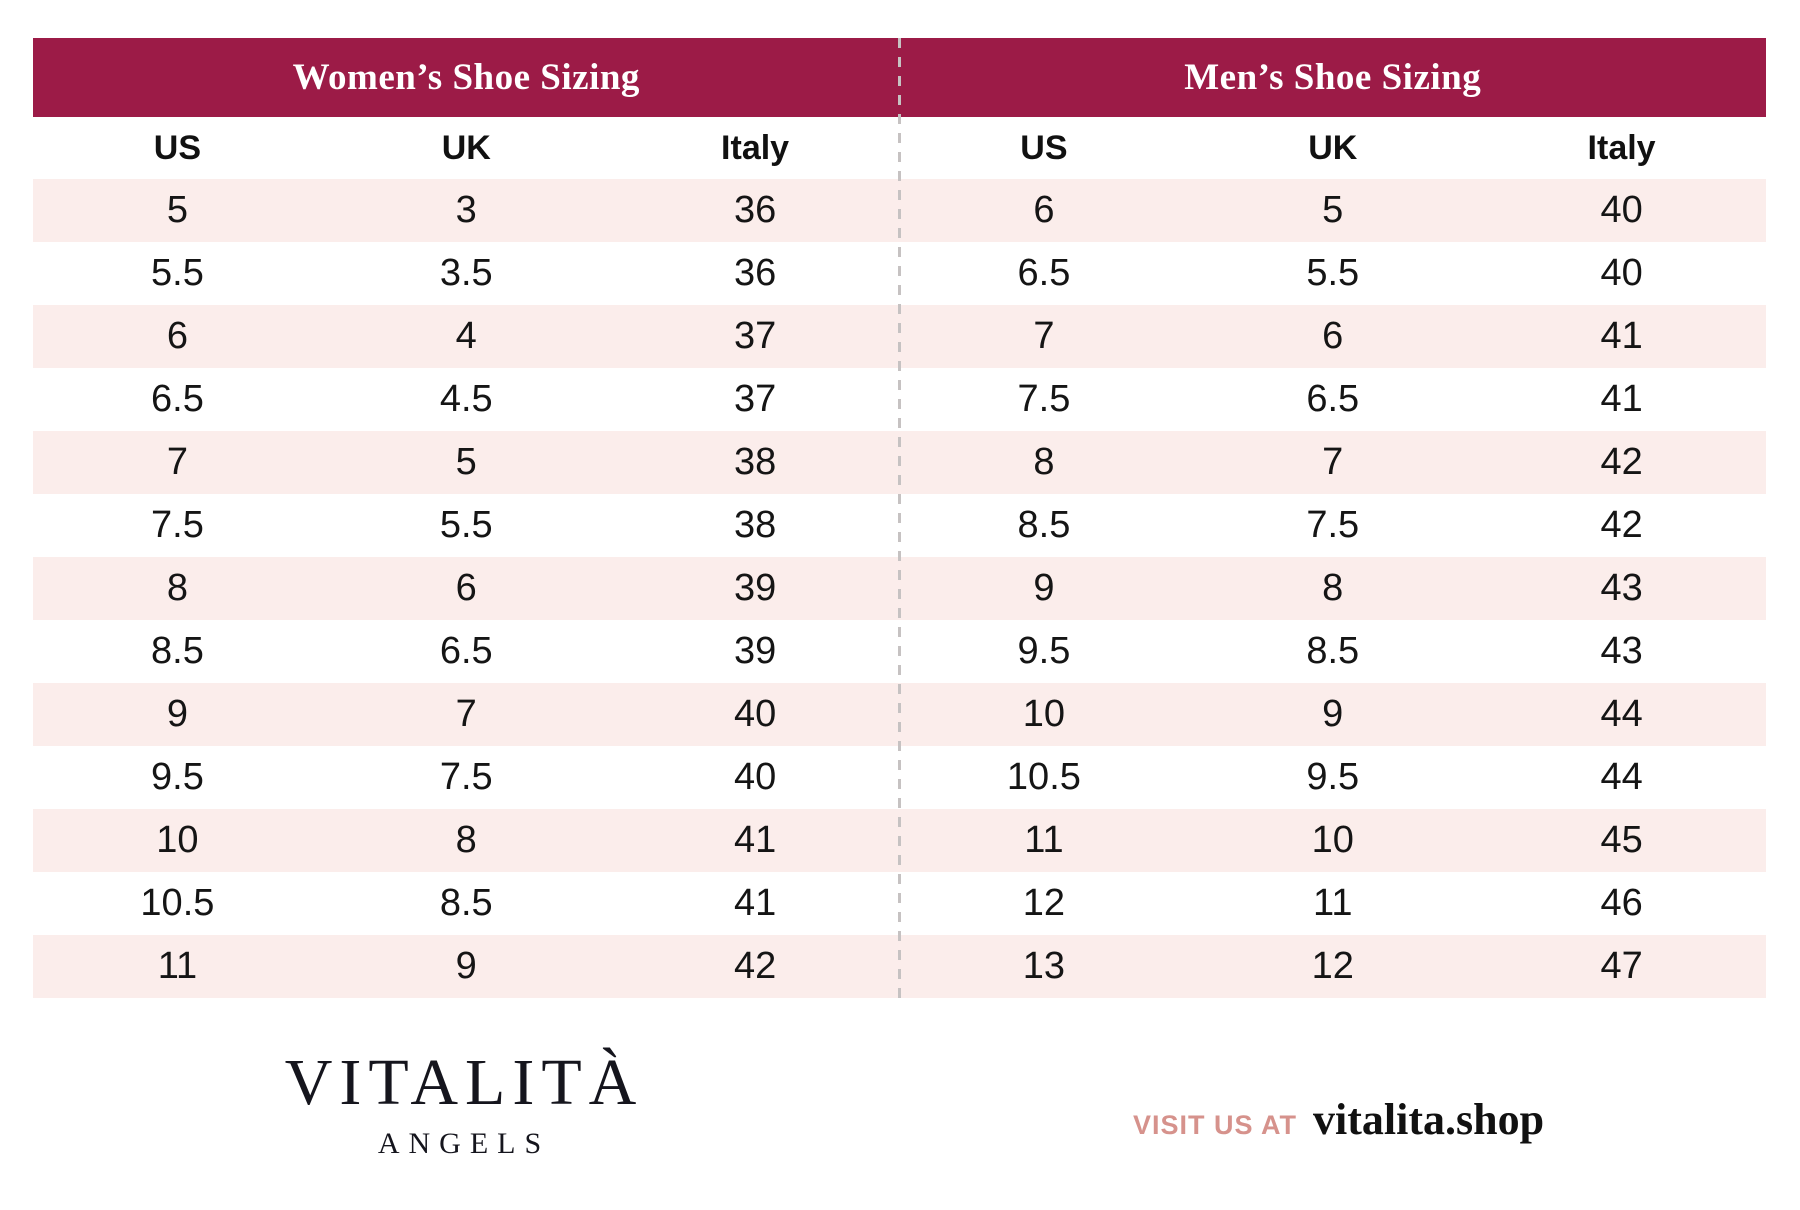  I want to click on mens-sizing-title: Men’s Shoe Sizing, so click(1333, 77).